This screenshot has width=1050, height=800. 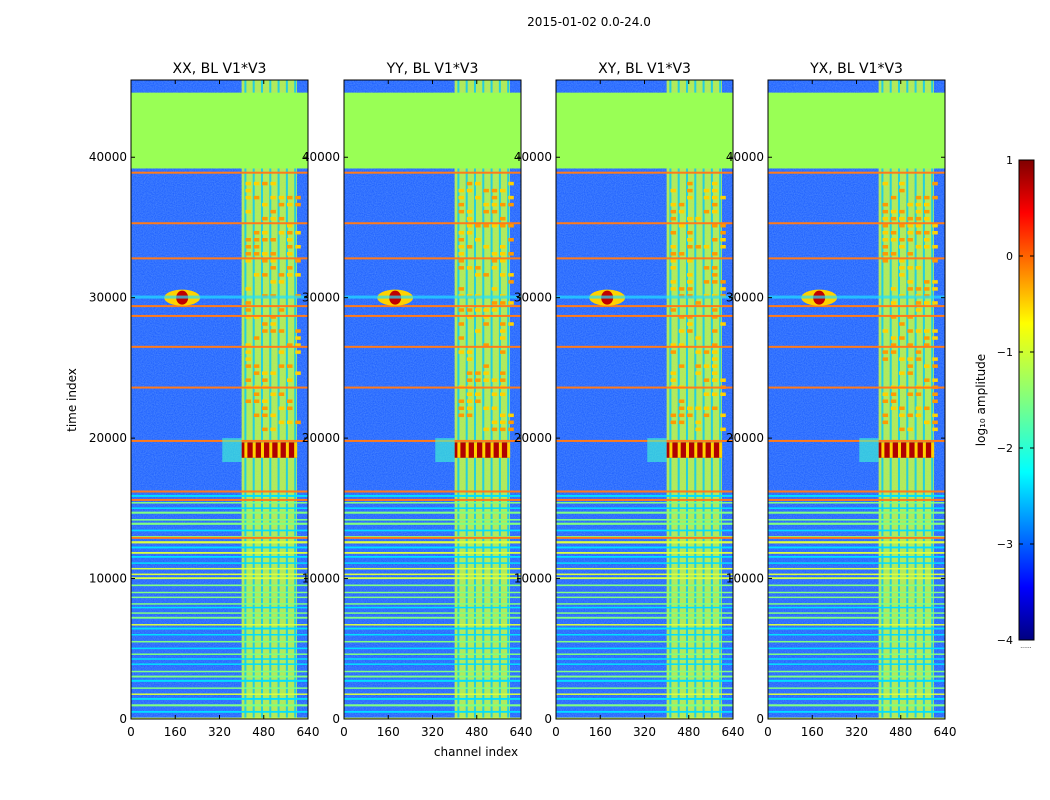 What do you see at coordinates (321, 438) in the screenshot?
I see `y-tick-label: 20000` at bounding box center [321, 438].